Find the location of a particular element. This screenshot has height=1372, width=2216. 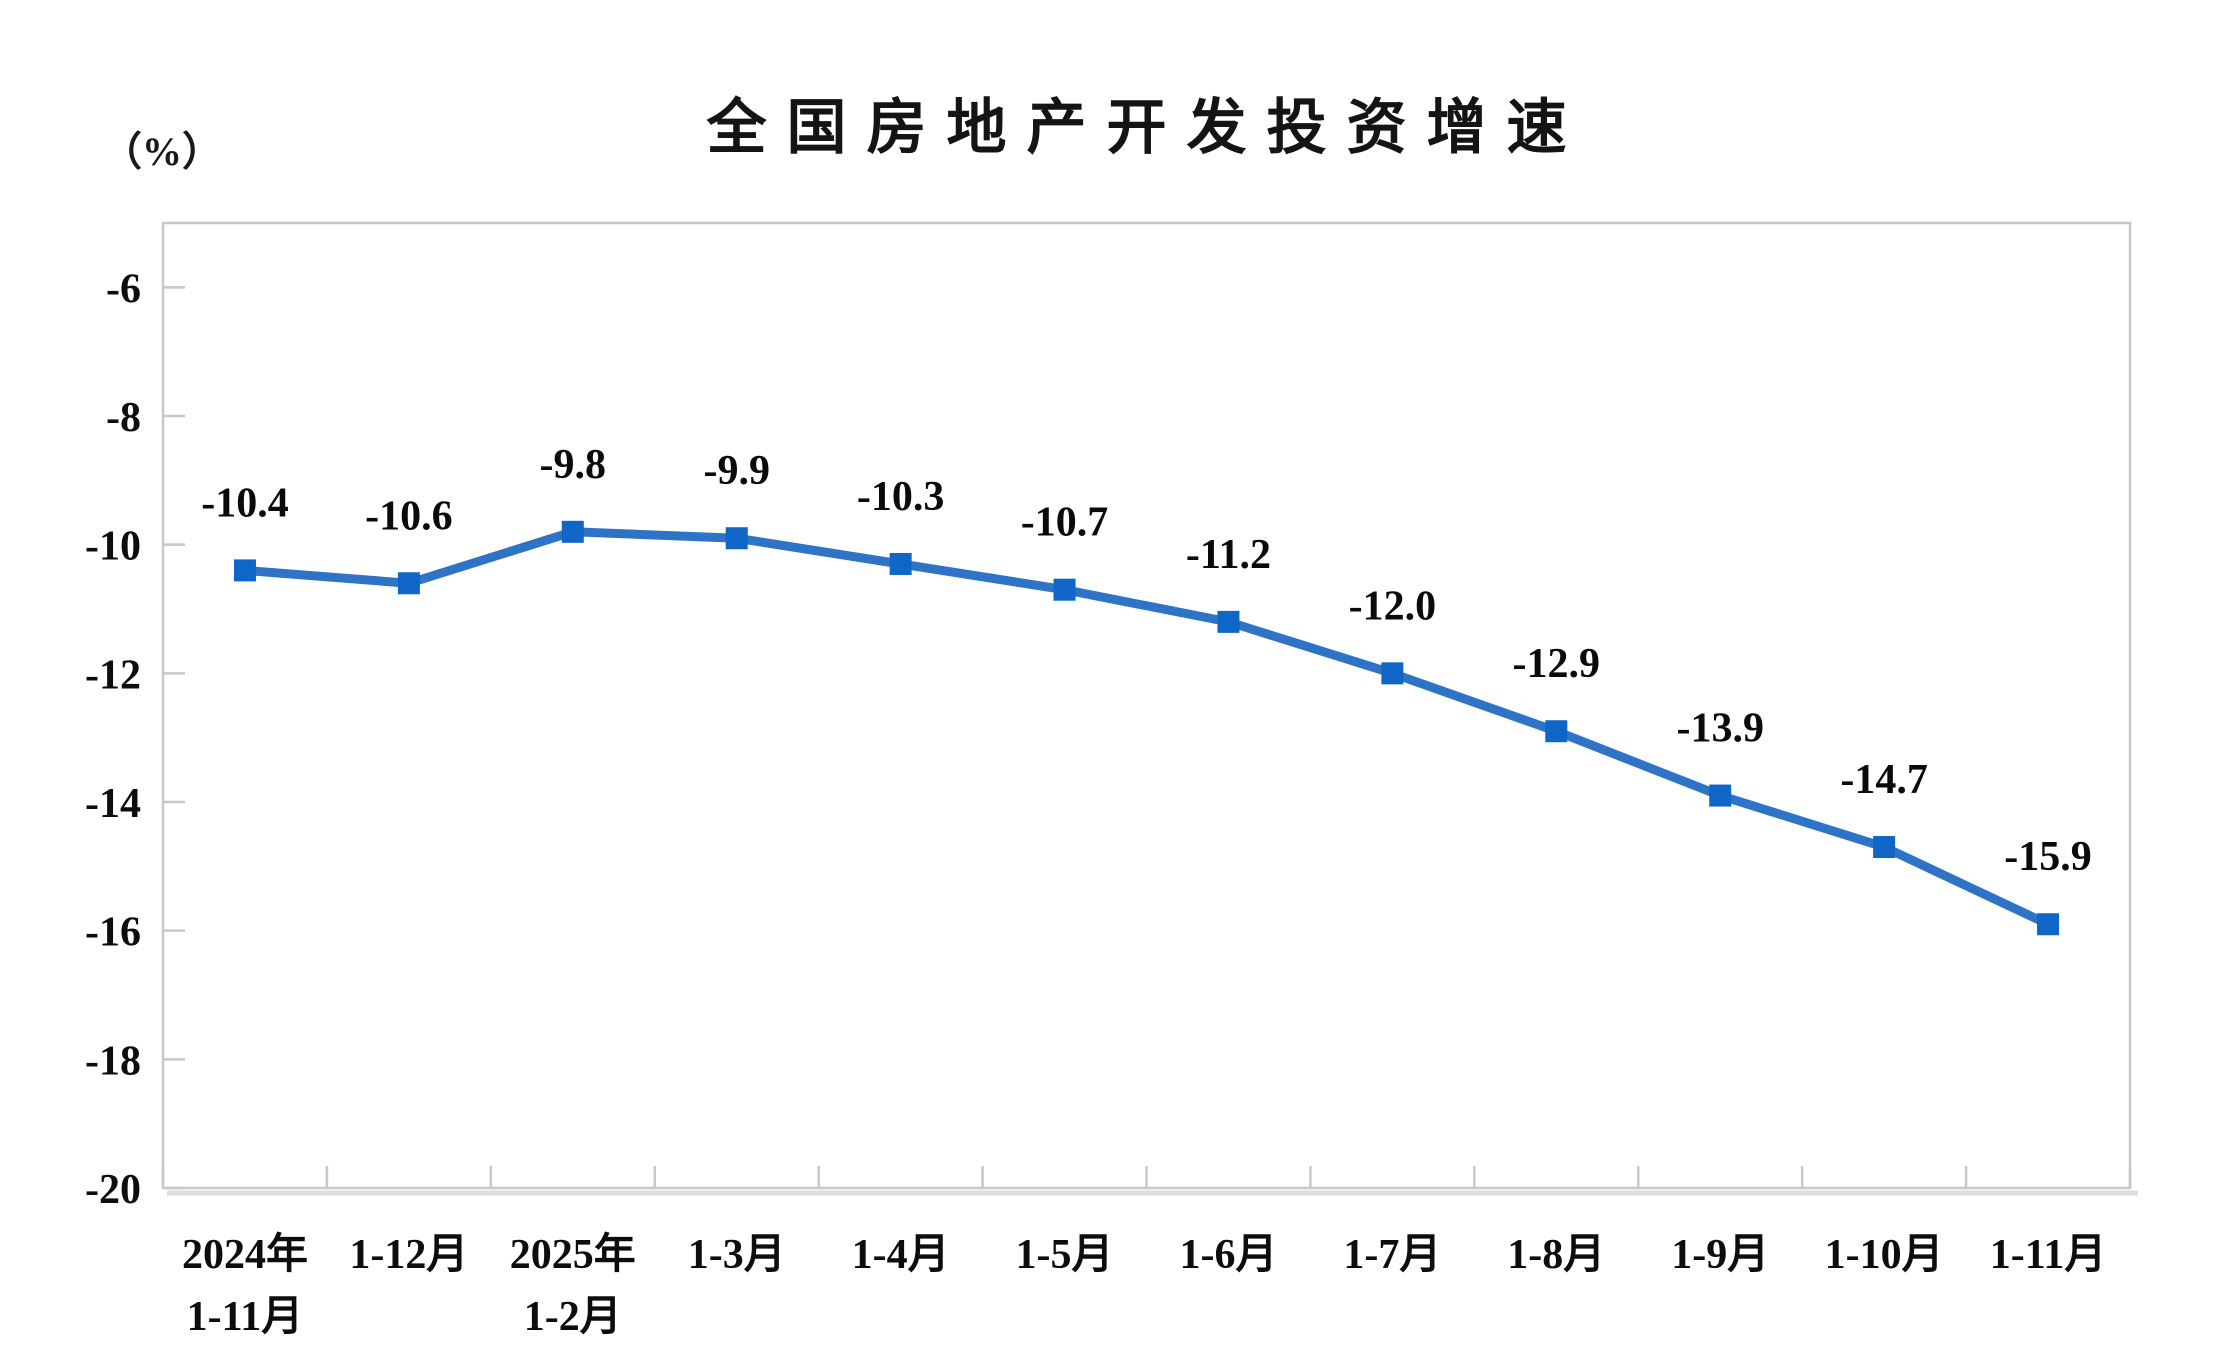

data-point-label: -11.2 is located at coordinates (1228, 555).